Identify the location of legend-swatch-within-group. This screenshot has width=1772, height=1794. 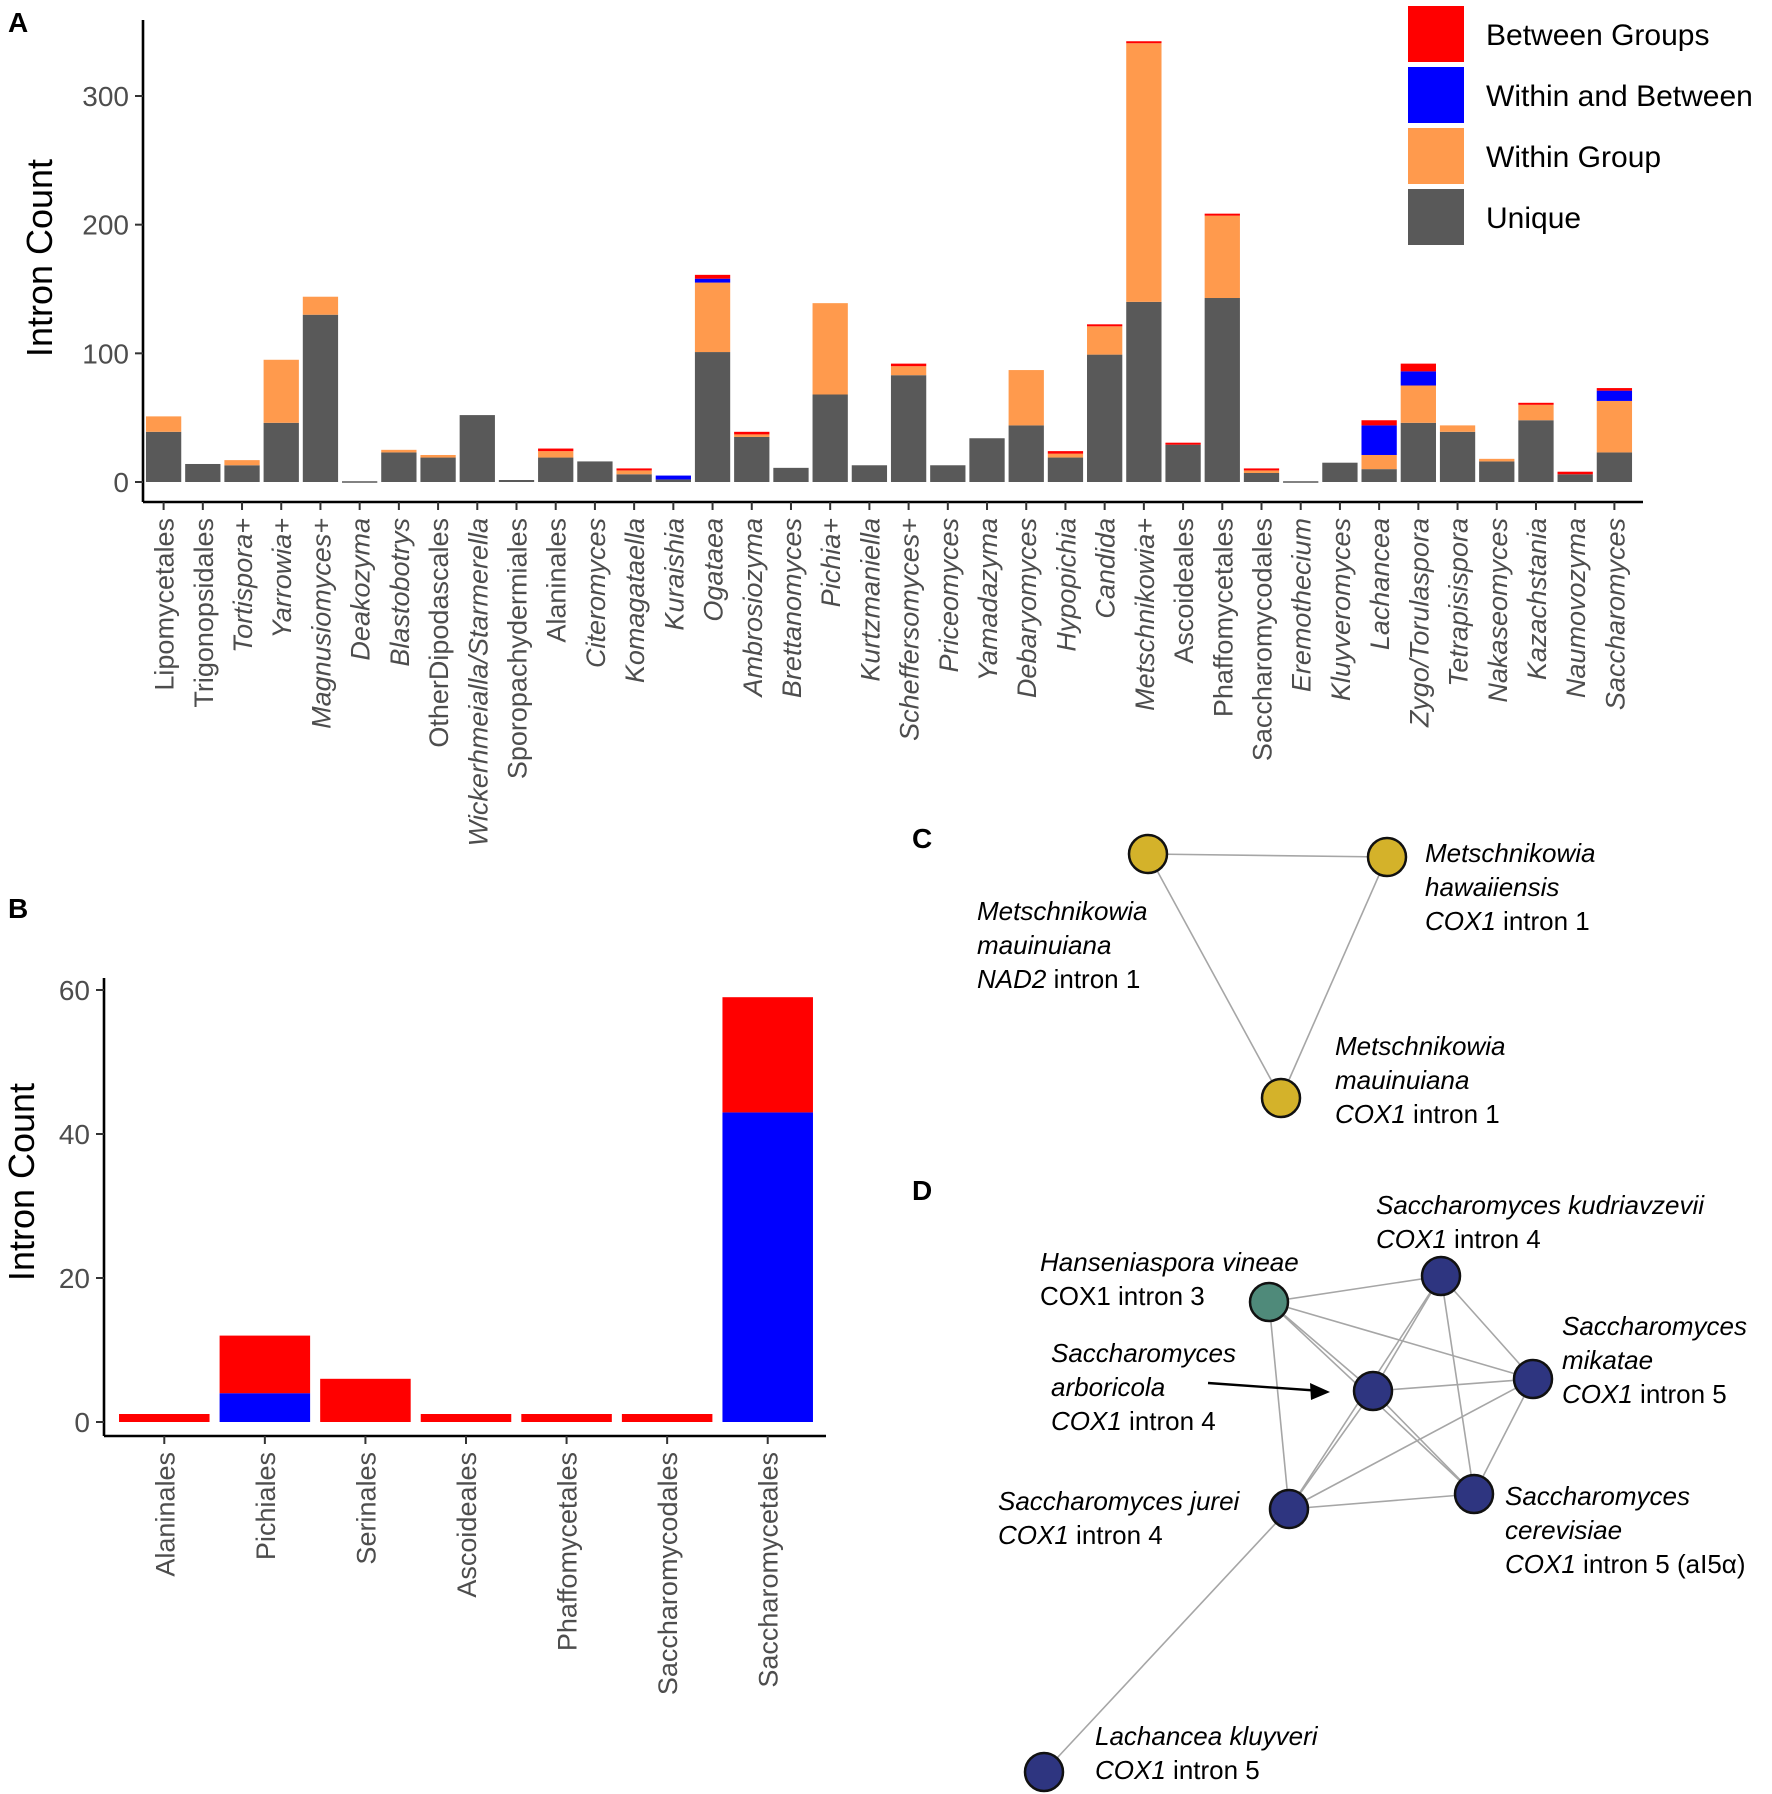
(1436, 156).